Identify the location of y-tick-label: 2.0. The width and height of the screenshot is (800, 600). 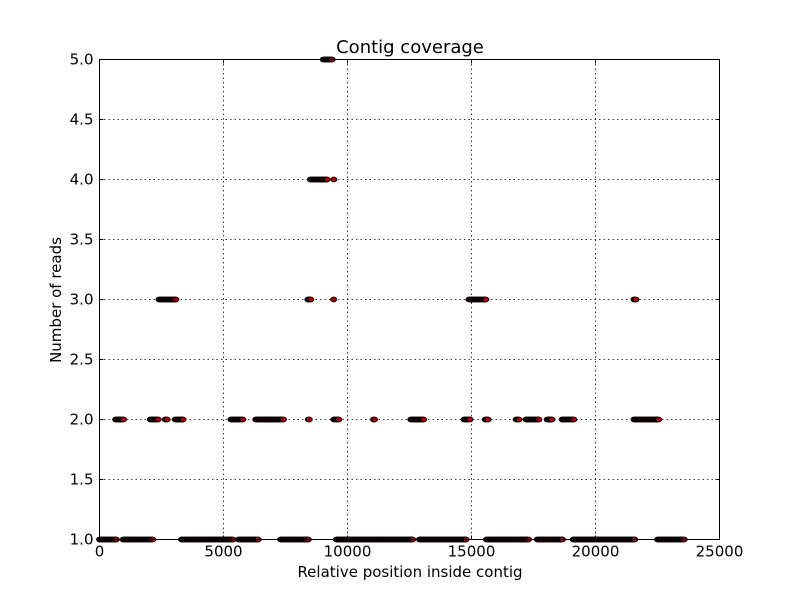
(82, 420).